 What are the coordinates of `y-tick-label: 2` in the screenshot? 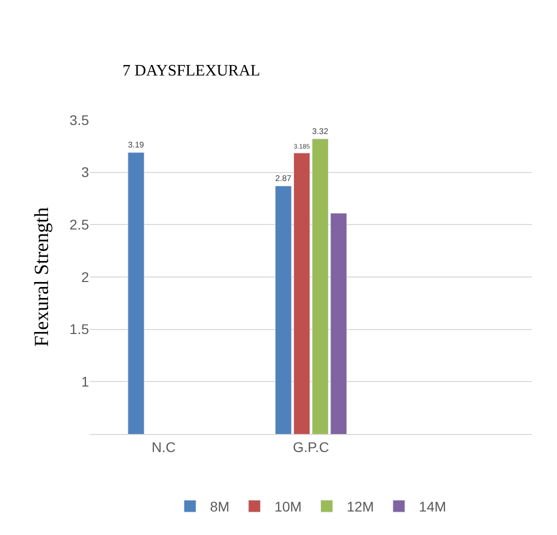 It's located at (85, 276).